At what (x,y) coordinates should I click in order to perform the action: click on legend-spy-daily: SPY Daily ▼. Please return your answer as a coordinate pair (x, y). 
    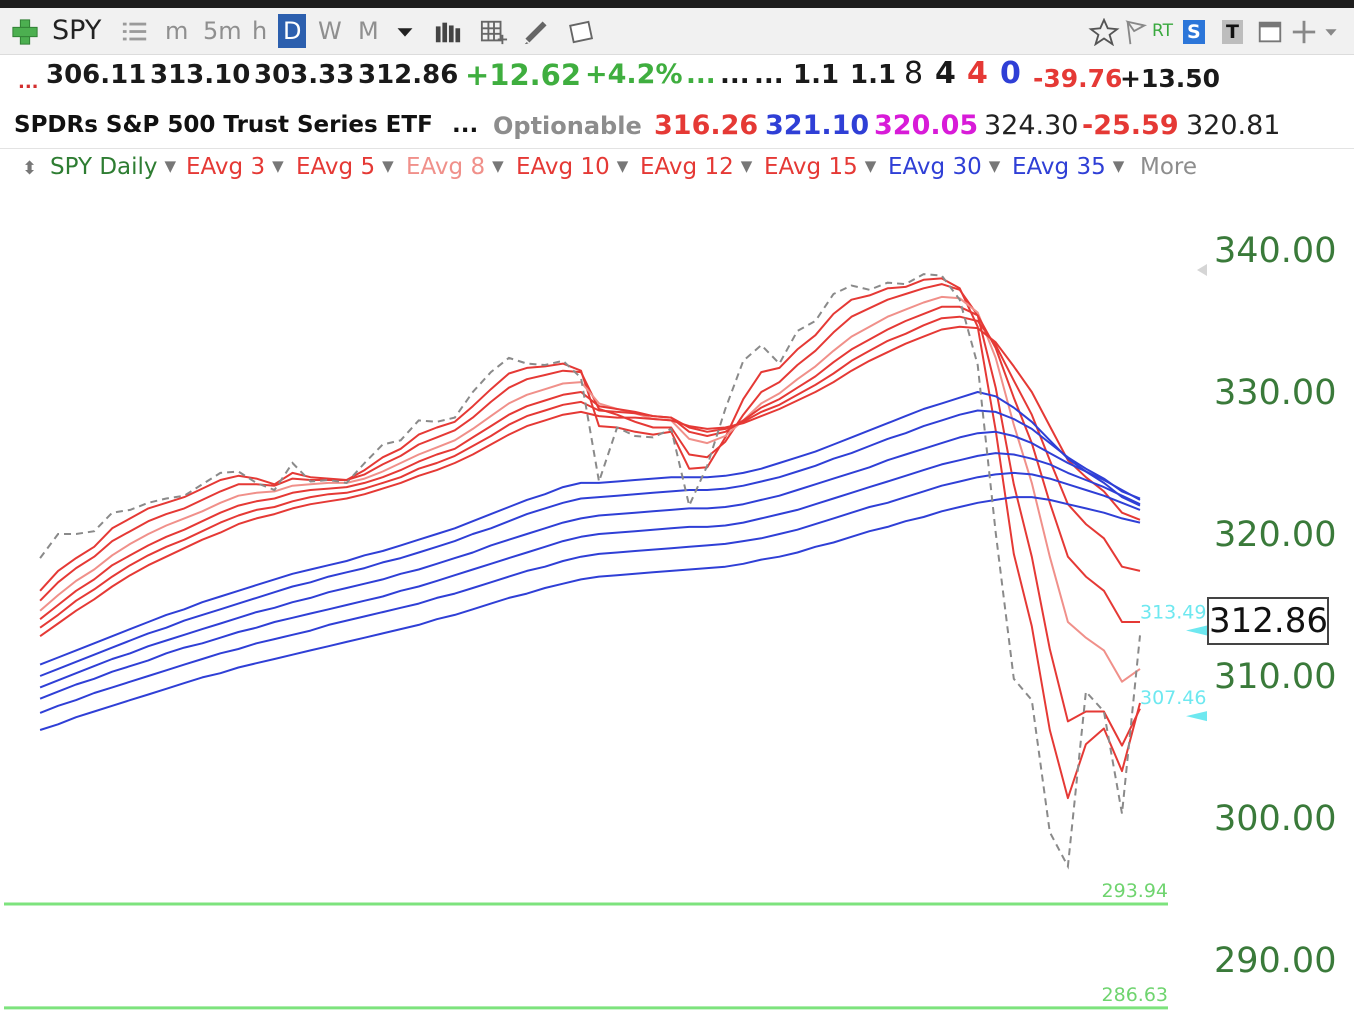
    Looking at the image, I should click on (113, 167).